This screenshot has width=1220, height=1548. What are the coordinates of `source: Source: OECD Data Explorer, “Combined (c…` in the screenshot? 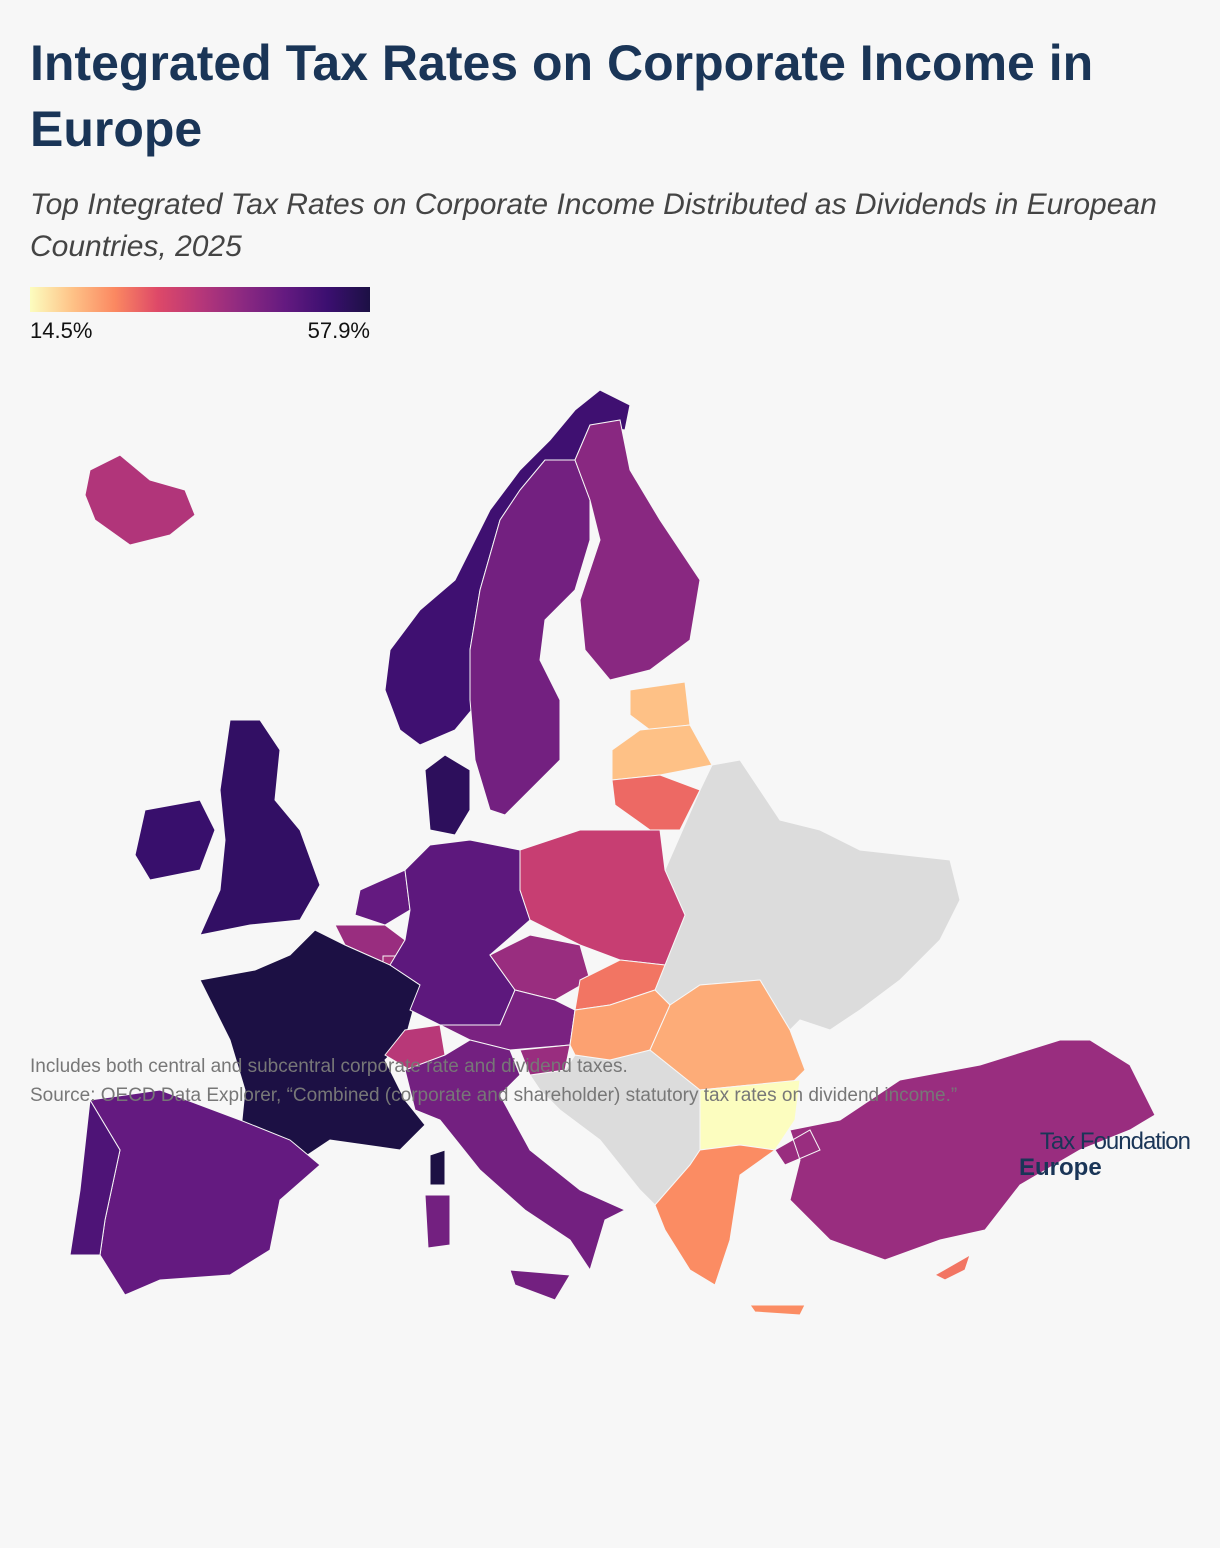 It's located at (494, 1095).